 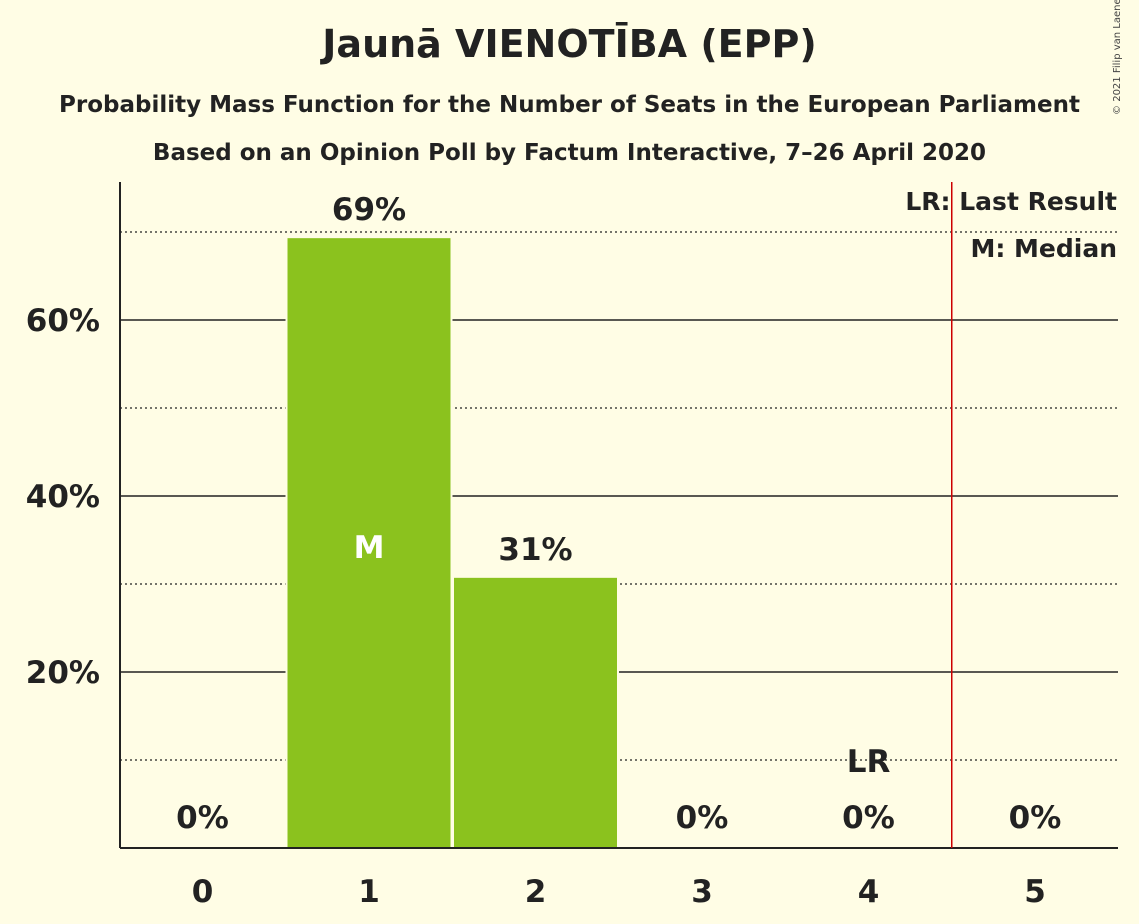 I want to click on x-tick-label-4: 4, so click(x=869, y=892).